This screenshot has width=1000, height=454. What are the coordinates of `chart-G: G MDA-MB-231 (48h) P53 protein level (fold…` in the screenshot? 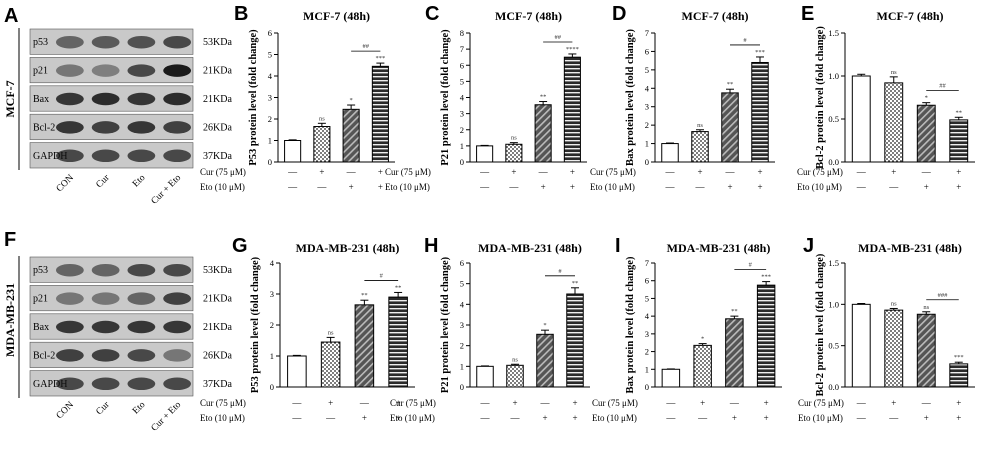 It's located at (307, 329).